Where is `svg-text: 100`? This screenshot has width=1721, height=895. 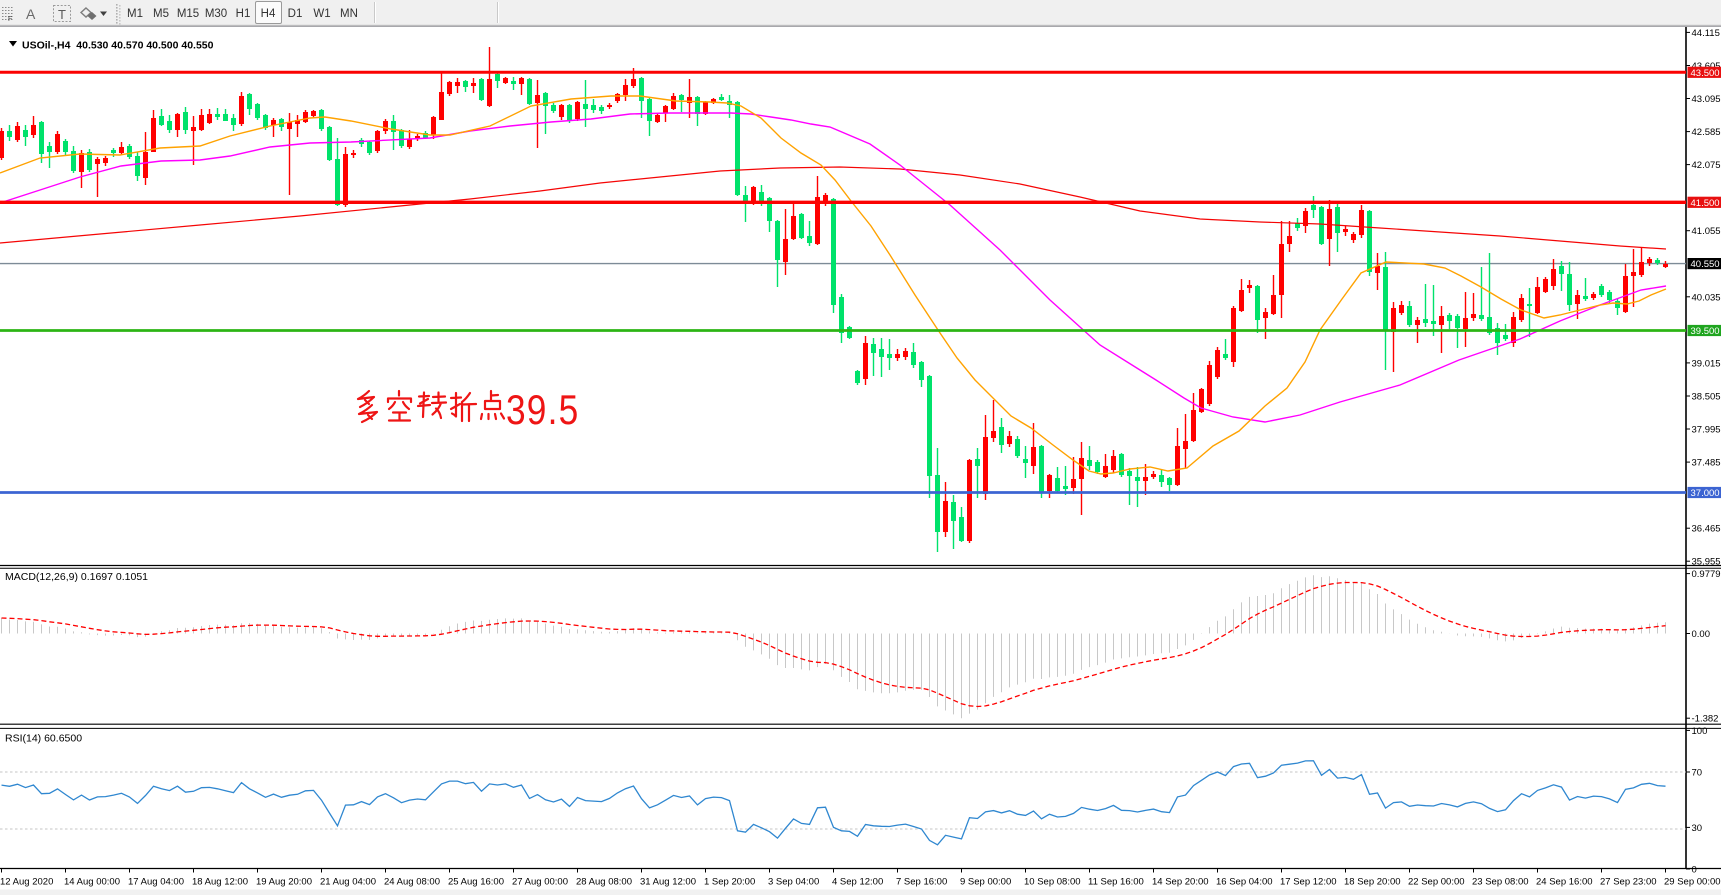
svg-text: 100 is located at coordinates (1700, 731).